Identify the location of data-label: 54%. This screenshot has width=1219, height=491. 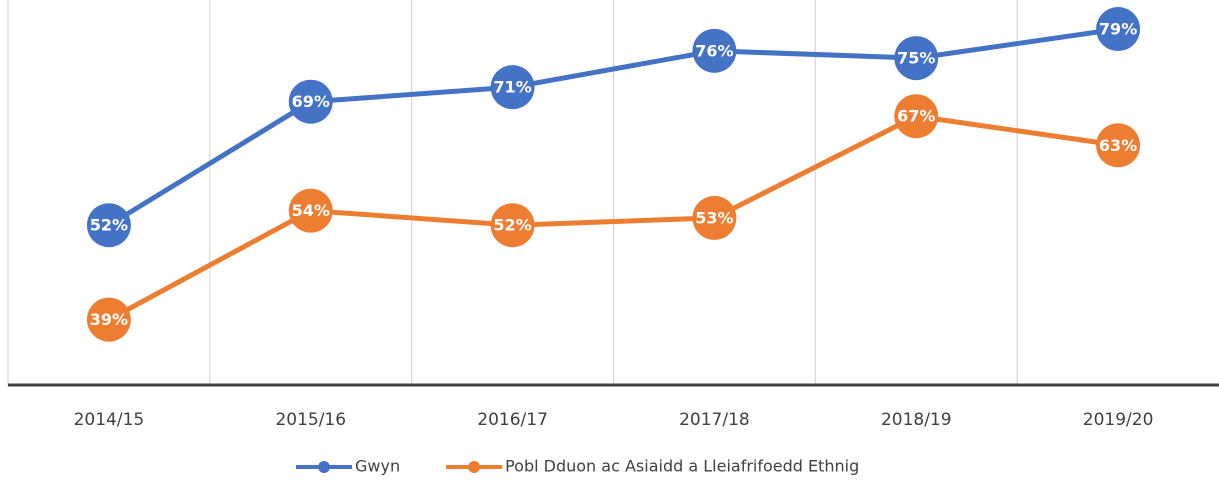
(311, 210).